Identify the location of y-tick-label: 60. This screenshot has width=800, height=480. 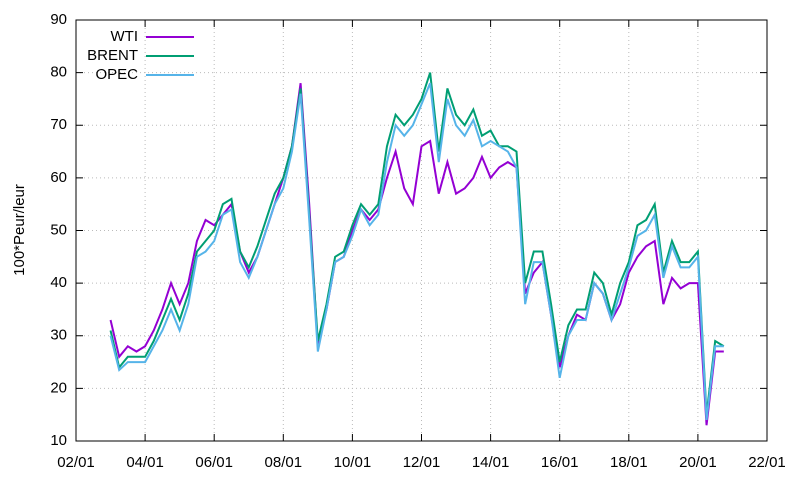
(58, 177).